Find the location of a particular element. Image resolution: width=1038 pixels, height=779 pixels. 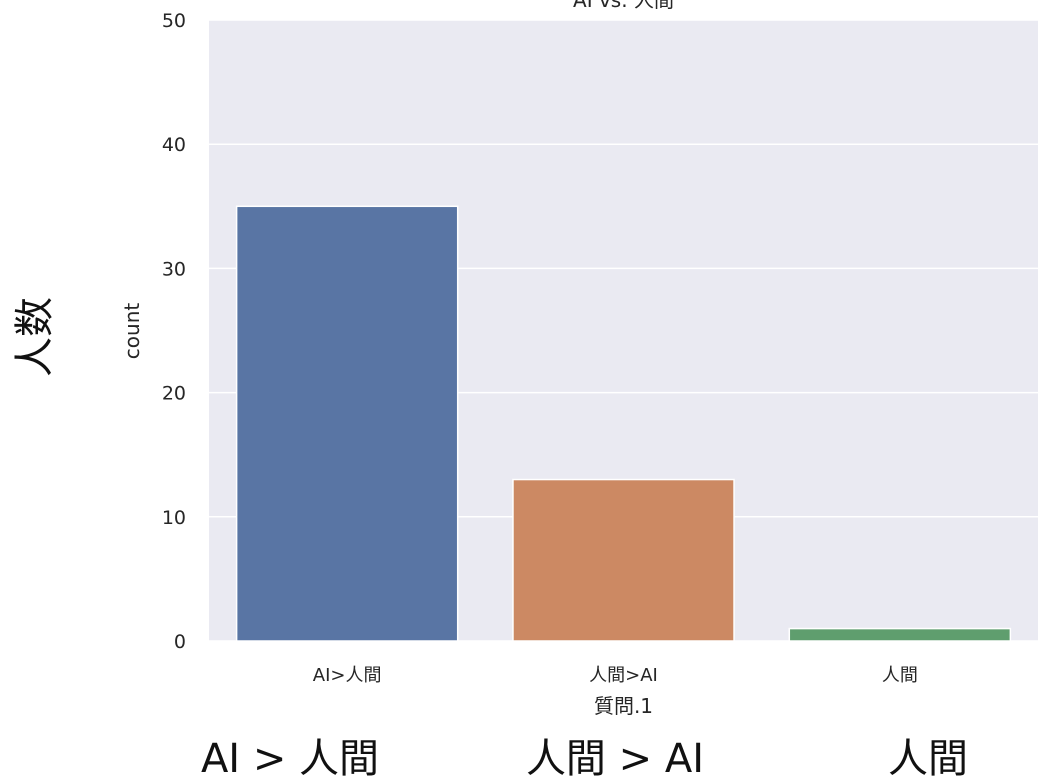

y-tick-label: 50 is located at coordinates (174, 21).